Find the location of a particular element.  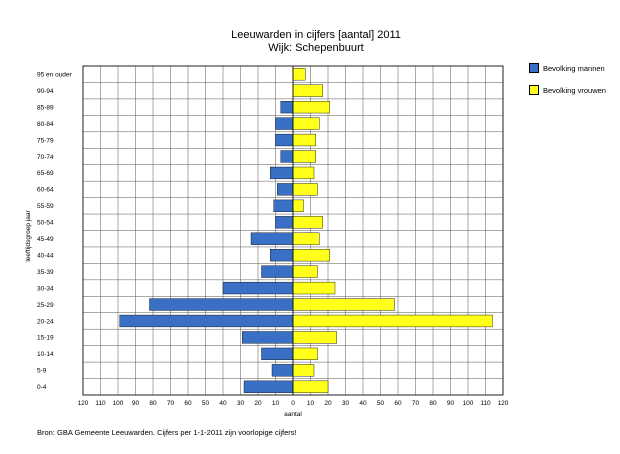

y-tick-label: 75-79 is located at coordinates (45, 140).